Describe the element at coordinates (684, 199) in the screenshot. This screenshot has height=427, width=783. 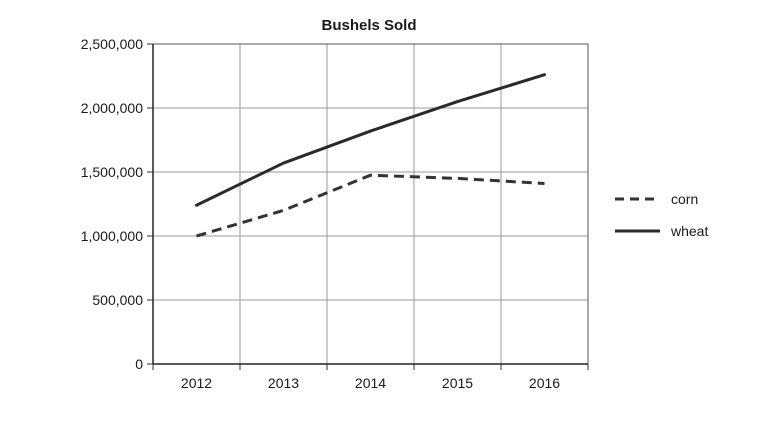
I see `legend-label-corn: corn` at that location.